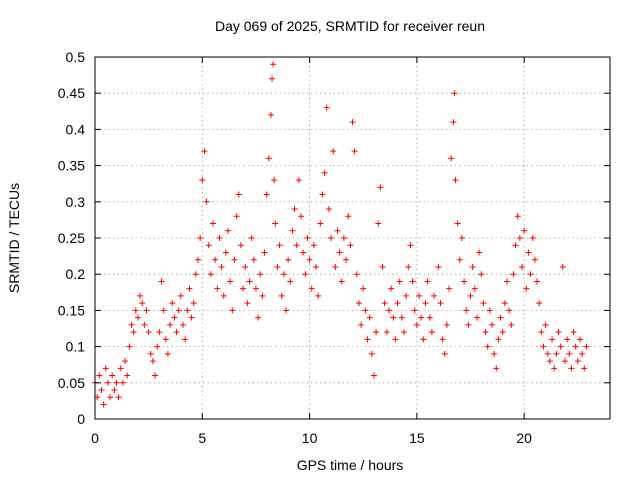 Image resolution: width=640 pixels, height=480 pixels. I want to click on y-axis-label: SRMTID / TECUs, so click(14, 238).